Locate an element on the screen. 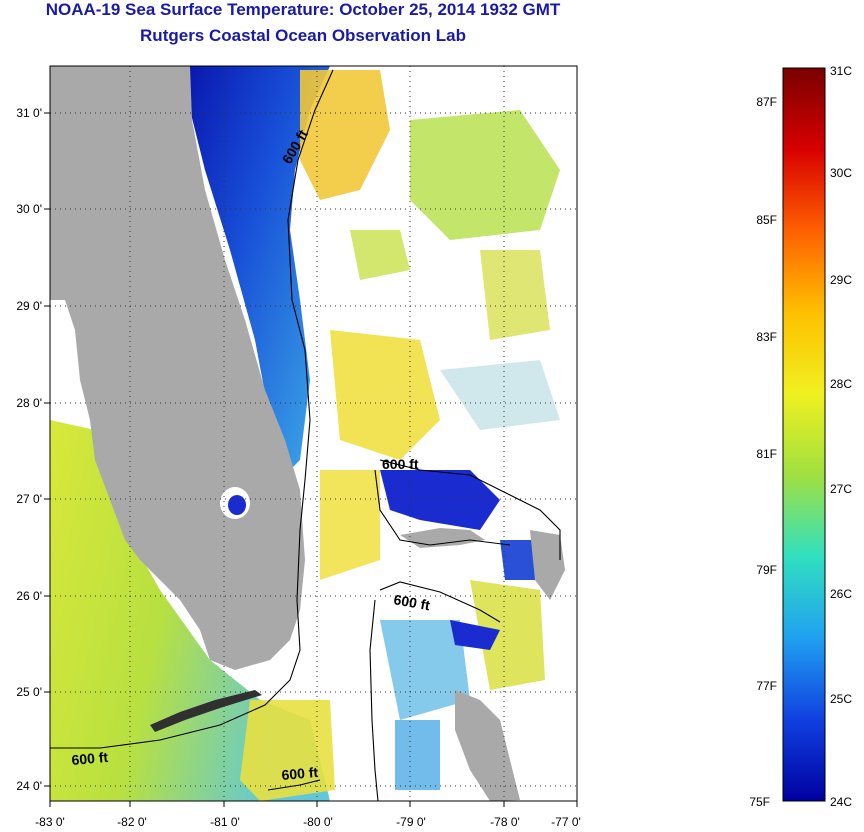 The width and height of the screenshot is (864, 832). lat-tick-label: 25 0' is located at coordinates (29, 692).